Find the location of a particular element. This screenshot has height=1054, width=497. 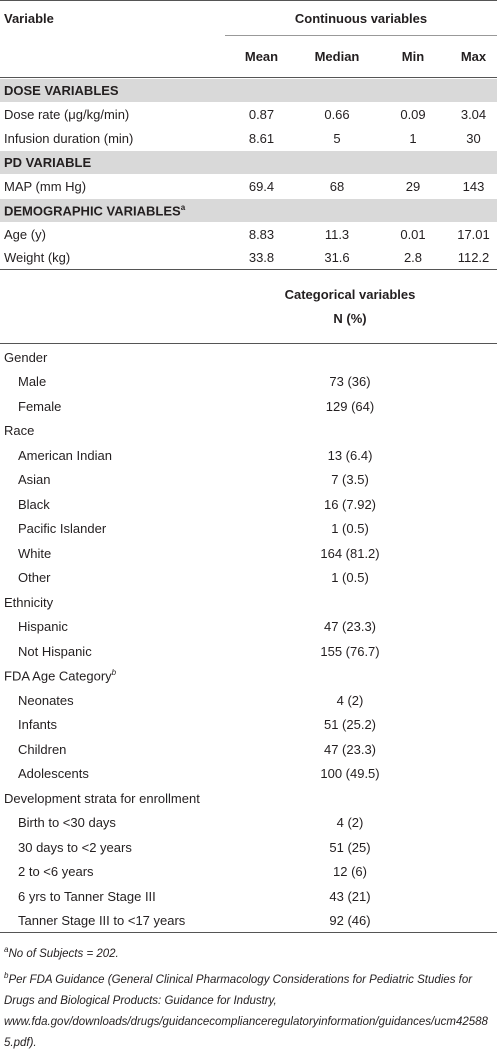

categorical-header: Categorical variables is located at coordinates (248, 288).